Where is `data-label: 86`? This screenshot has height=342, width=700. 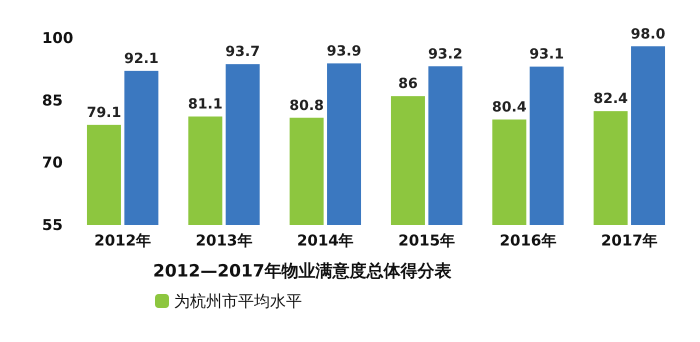 data-label: 86 is located at coordinates (408, 84).